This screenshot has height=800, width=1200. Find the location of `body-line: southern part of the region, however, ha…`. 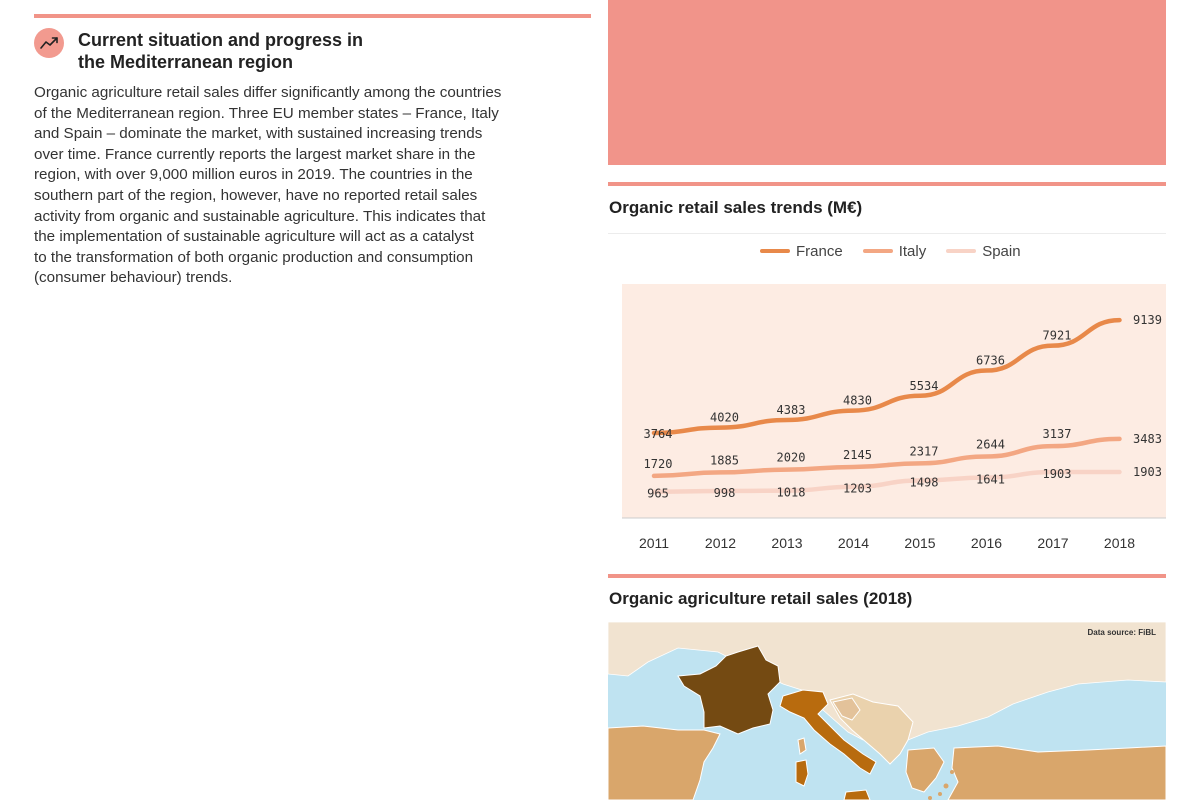

body-line: southern part of the region, however, ha… is located at coordinates (256, 195).